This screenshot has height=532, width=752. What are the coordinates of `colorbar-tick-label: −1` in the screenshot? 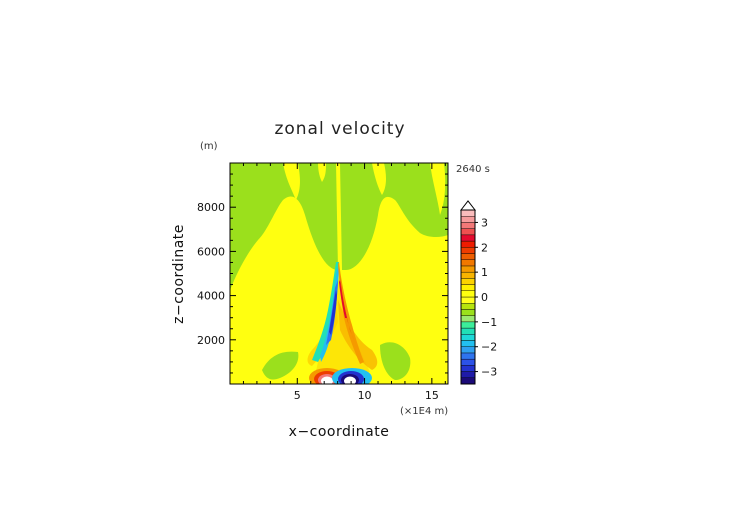 It's located at (489, 322).